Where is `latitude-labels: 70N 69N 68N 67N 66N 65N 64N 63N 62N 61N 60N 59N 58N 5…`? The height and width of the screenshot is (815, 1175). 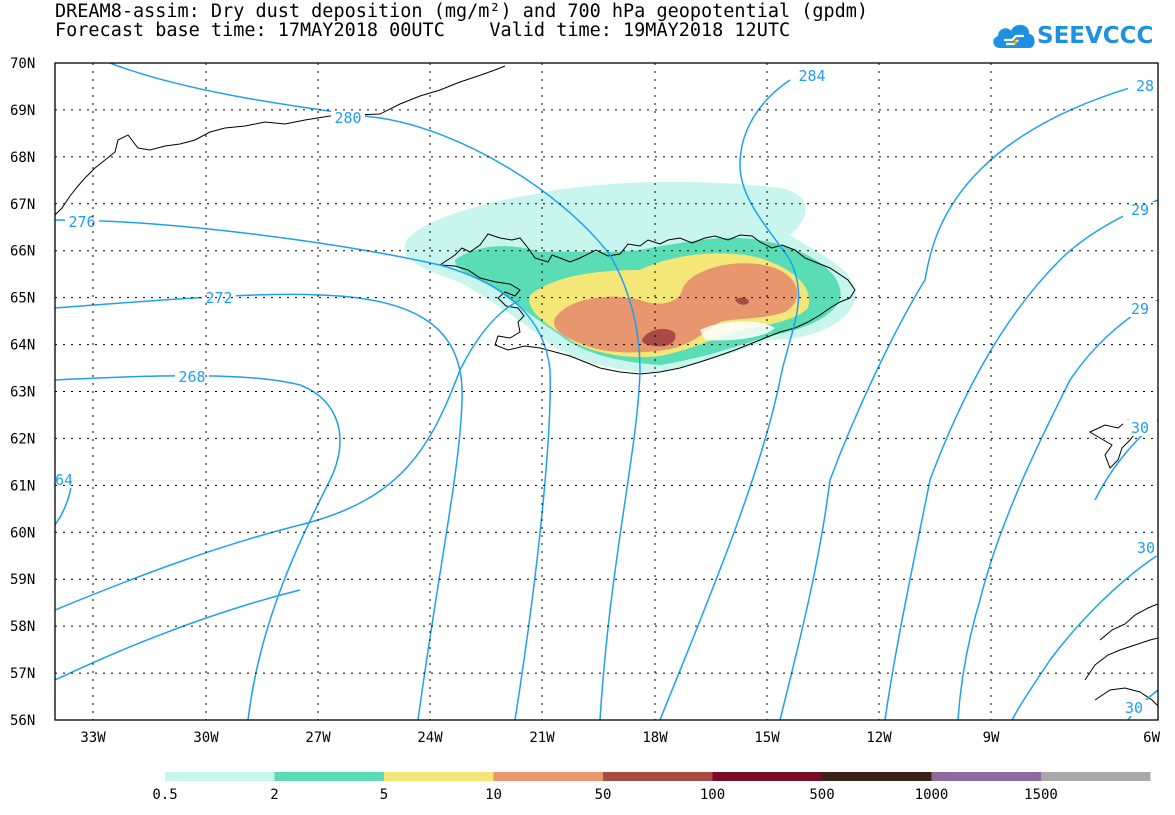
latitude-labels: 70N 69N 68N 67N 66N 65N 64N 63N 62N 61N 60N 59N 58N 5… is located at coordinates (22, 392).